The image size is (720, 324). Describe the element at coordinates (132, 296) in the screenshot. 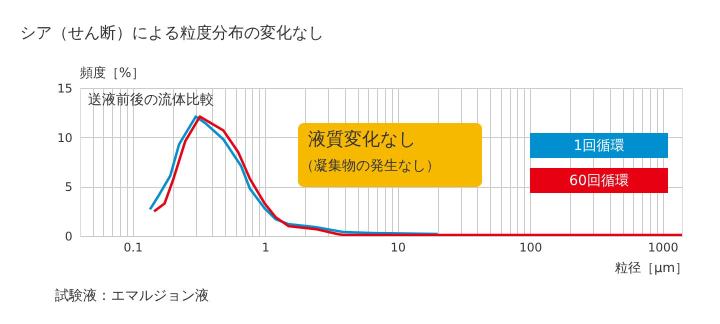

I see `text: 試験液：エマルジョン液` at that location.